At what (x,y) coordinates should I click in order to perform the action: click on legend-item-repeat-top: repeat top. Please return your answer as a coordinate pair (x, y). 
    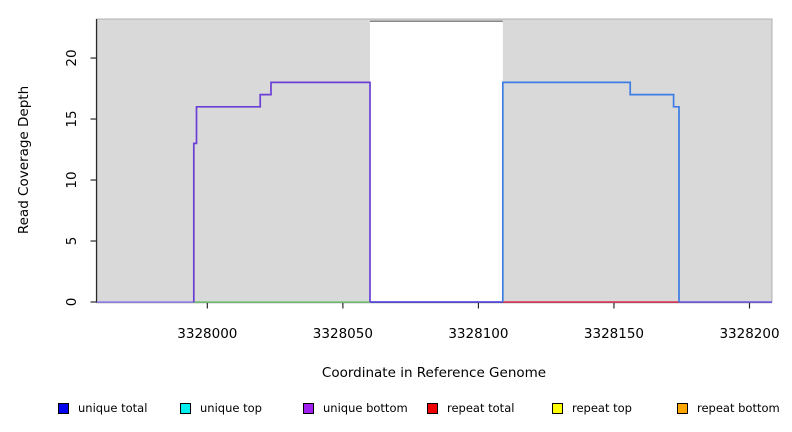
    Looking at the image, I should click on (592, 408).